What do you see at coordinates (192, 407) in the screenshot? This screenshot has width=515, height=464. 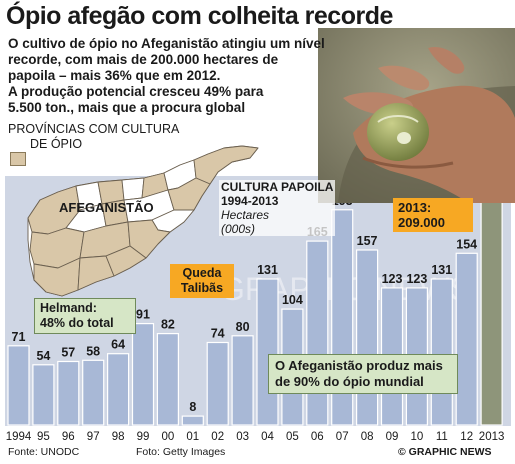 I see `value-label-01: 8` at bounding box center [192, 407].